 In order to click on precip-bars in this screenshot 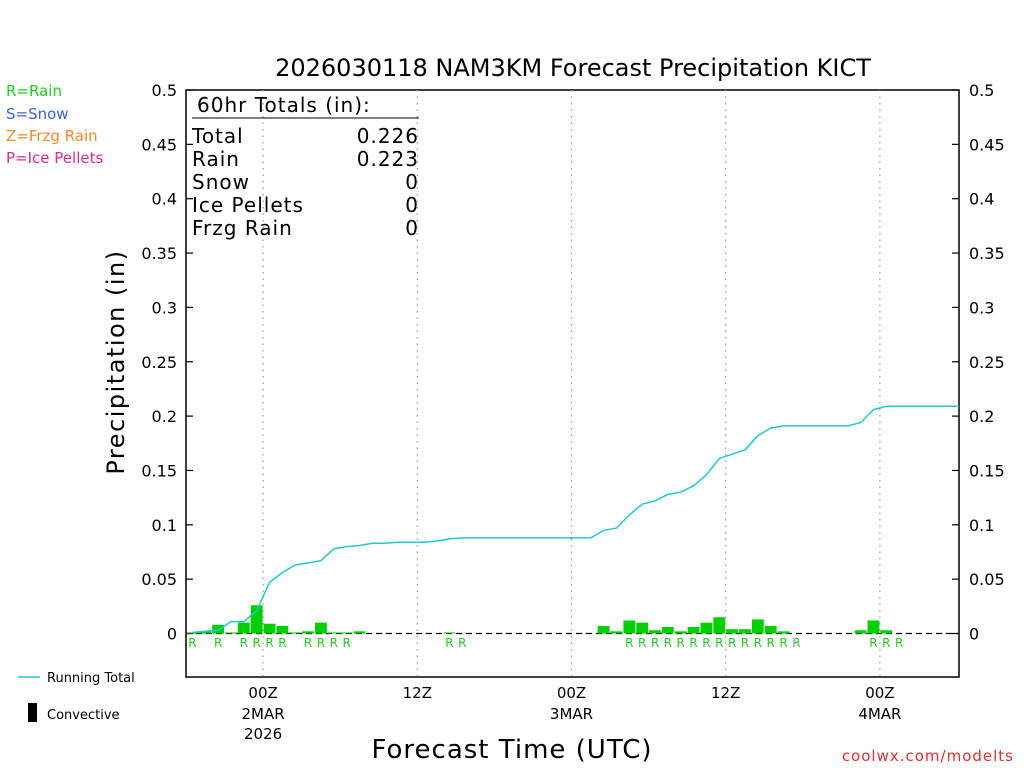, I will do `click(539, 619)`.